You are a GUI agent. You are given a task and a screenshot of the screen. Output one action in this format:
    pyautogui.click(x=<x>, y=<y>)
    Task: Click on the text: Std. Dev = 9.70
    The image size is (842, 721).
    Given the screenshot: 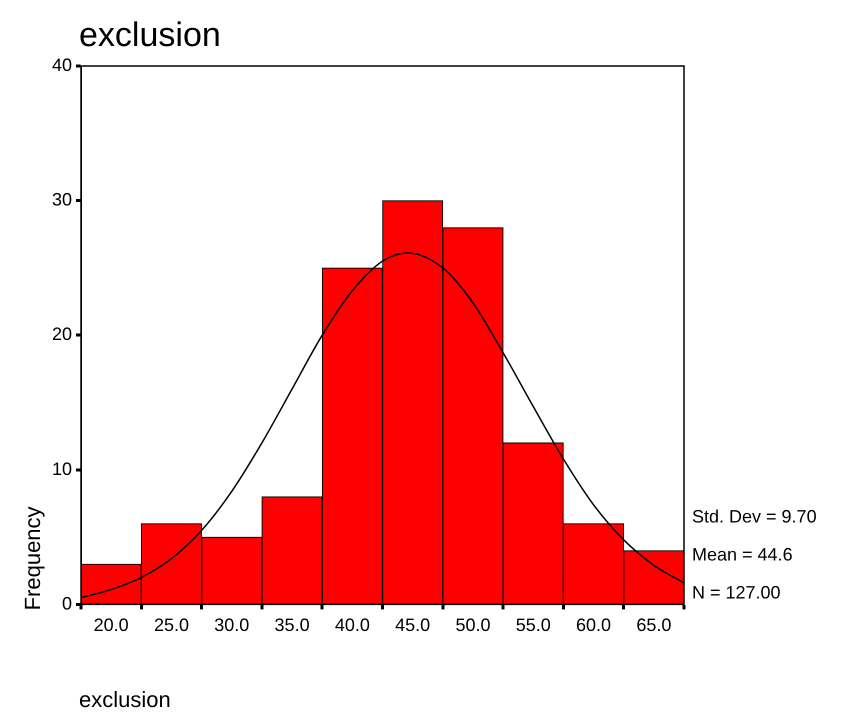 What is the action you would take?
    pyautogui.click(x=754, y=516)
    